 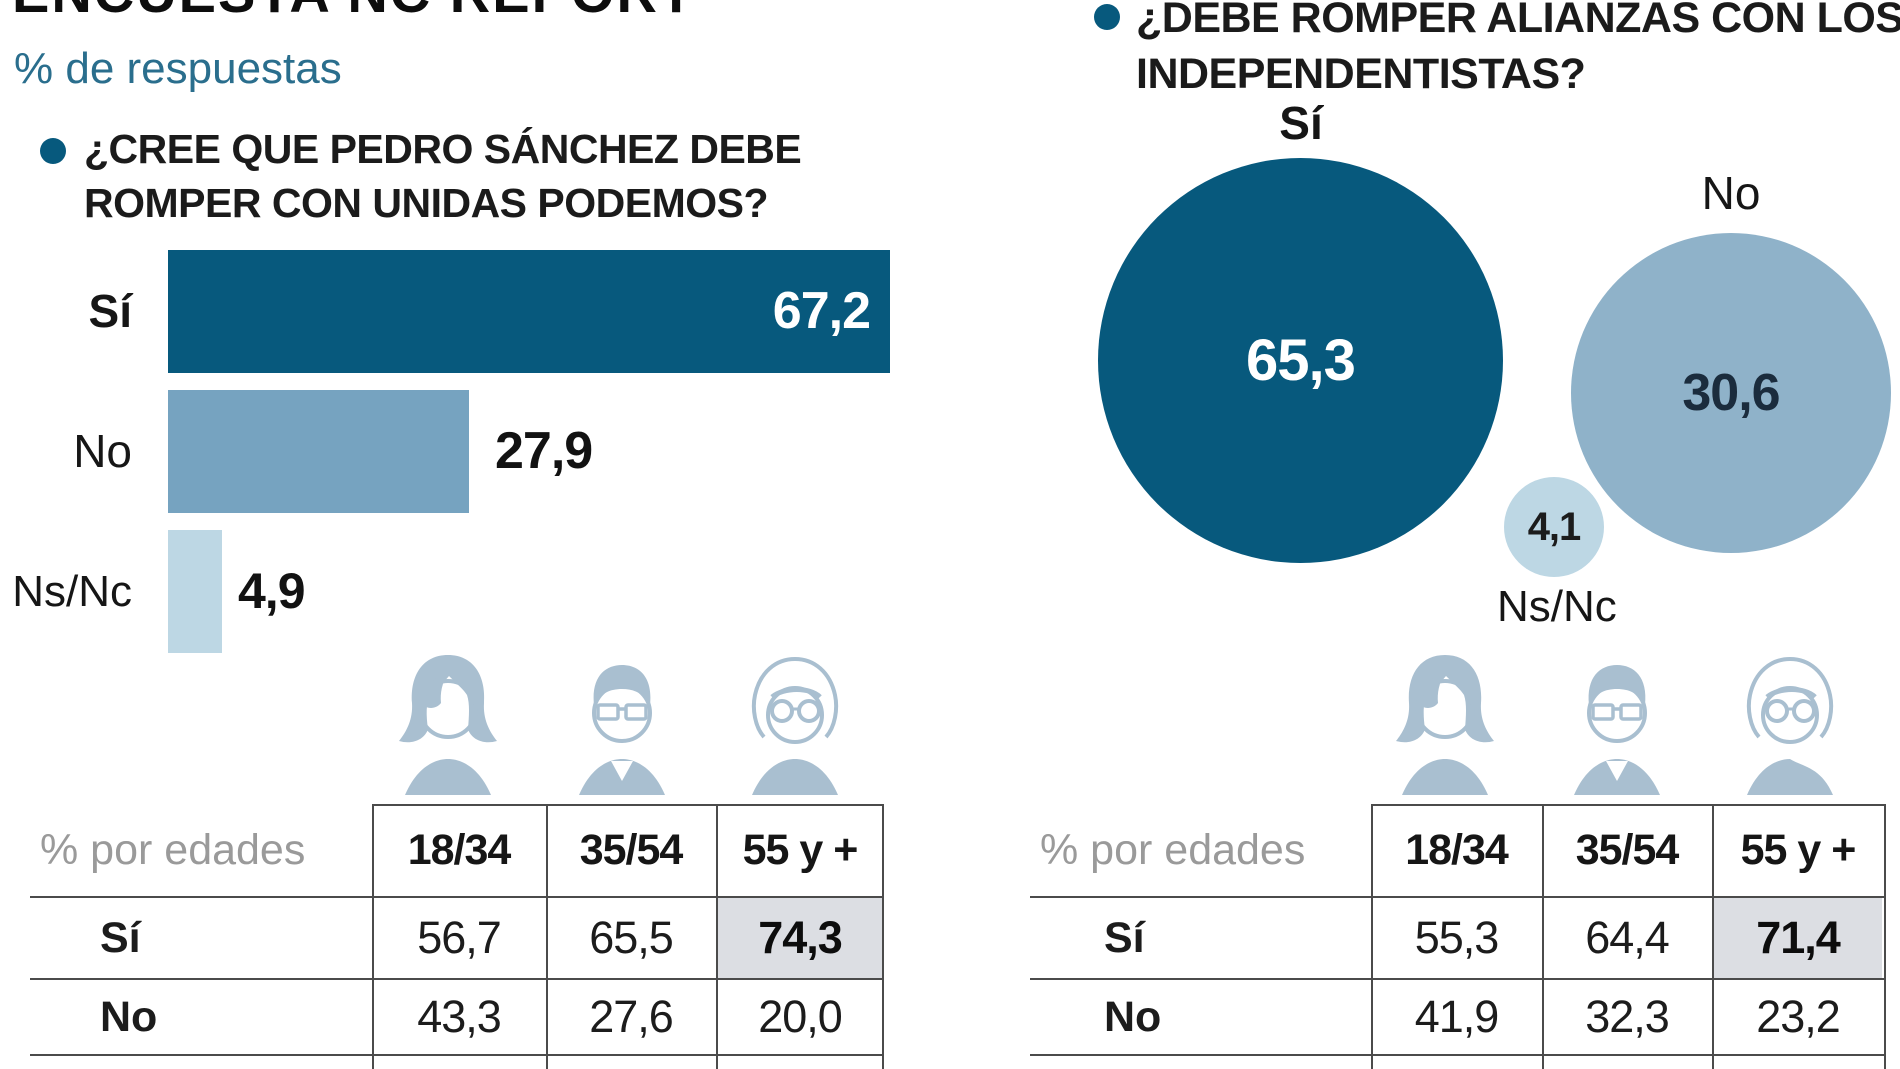 I want to click on left-table-row-si-label: Sí, so click(x=120, y=938).